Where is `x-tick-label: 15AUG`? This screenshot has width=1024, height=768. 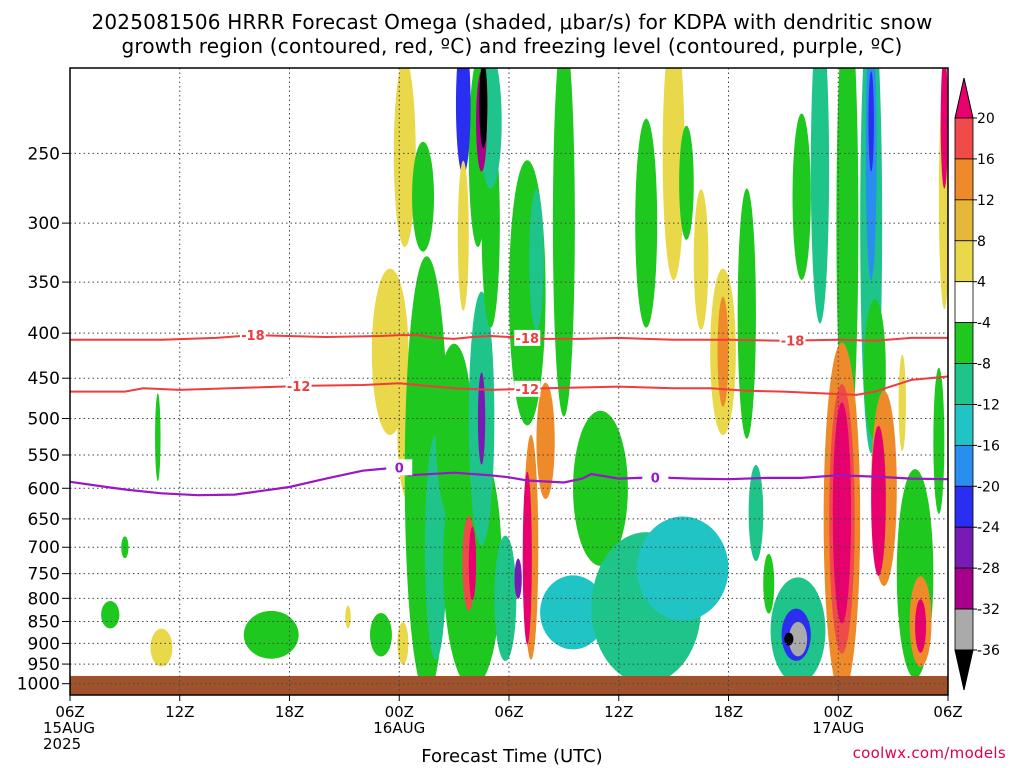
x-tick-label: 15AUG is located at coordinates (69, 728).